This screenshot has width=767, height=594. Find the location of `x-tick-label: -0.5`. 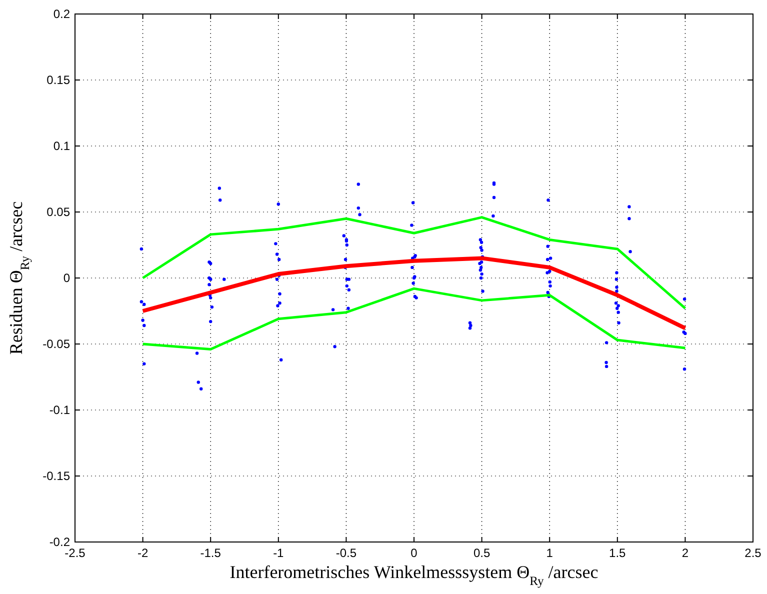

x-tick-label: -0.5 is located at coordinates (346, 553).